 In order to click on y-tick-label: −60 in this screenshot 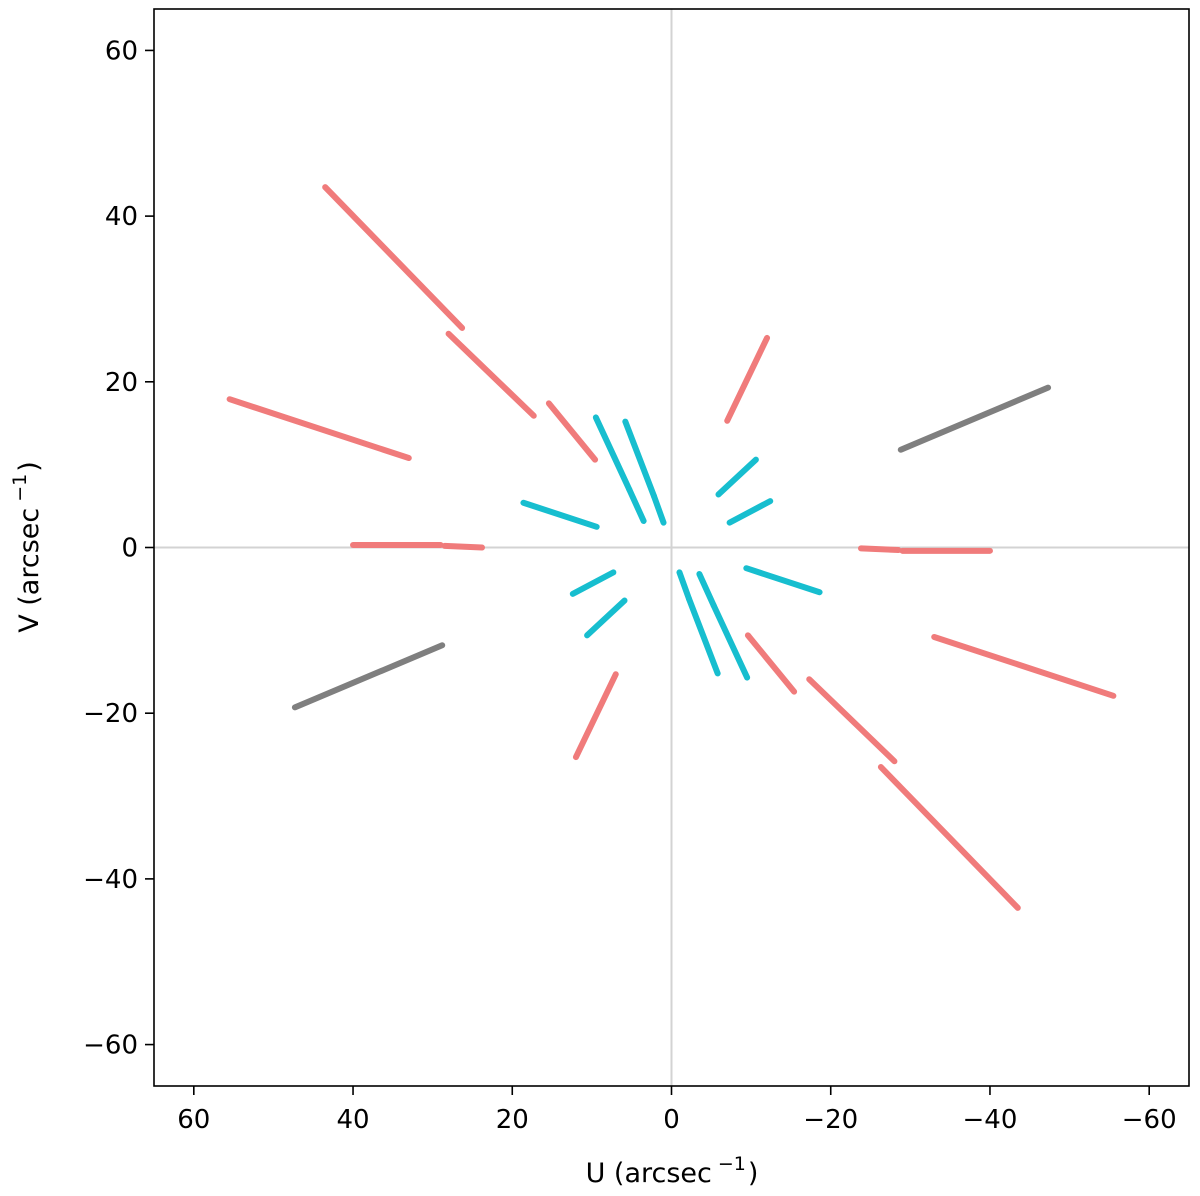, I will do `click(110, 1046)`.